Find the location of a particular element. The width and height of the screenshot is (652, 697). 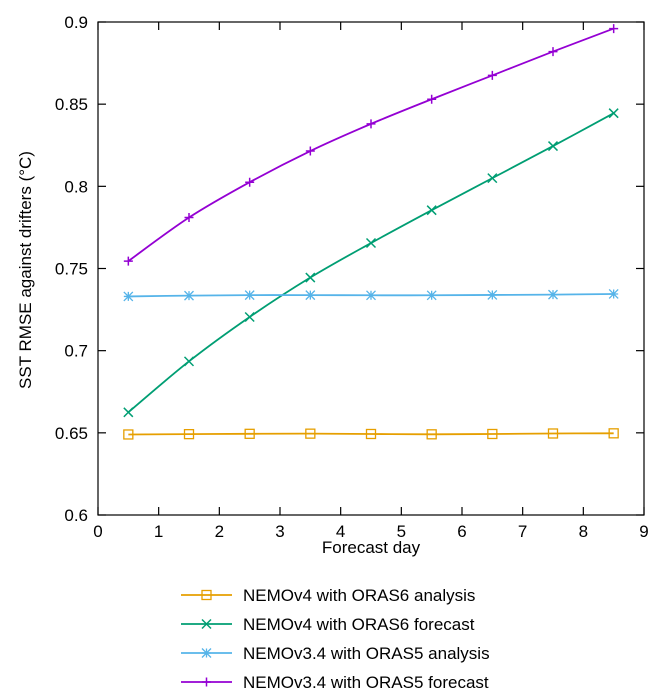

y-tick-label: 0.85 is located at coordinates (71, 104).